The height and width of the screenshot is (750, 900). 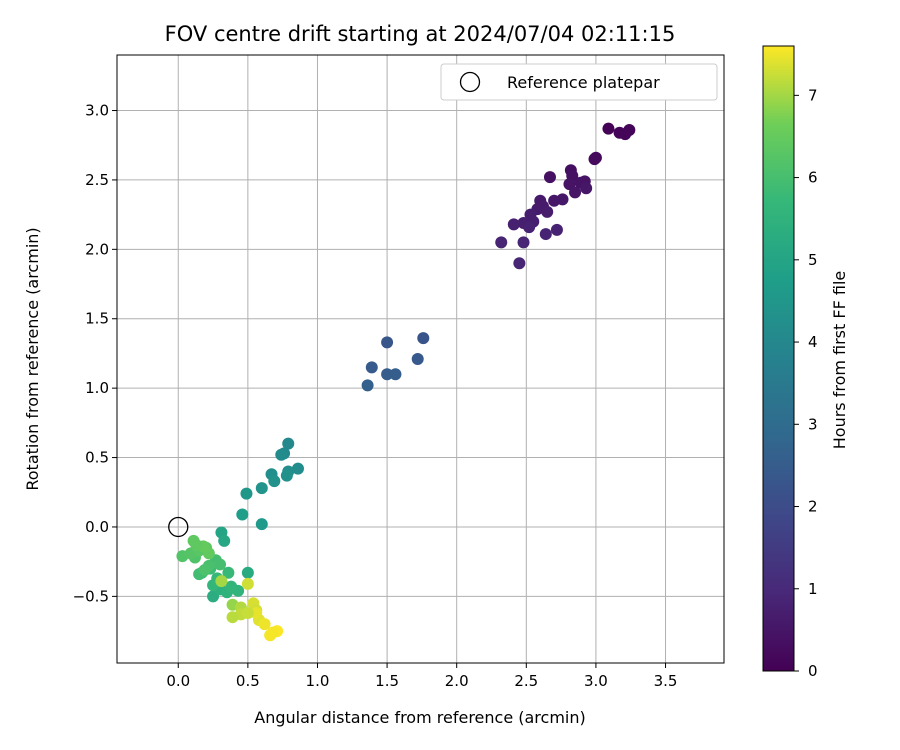 What do you see at coordinates (813, 507) in the screenshot?
I see `colorbar-tick-label: 2` at bounding box center [813, 507].